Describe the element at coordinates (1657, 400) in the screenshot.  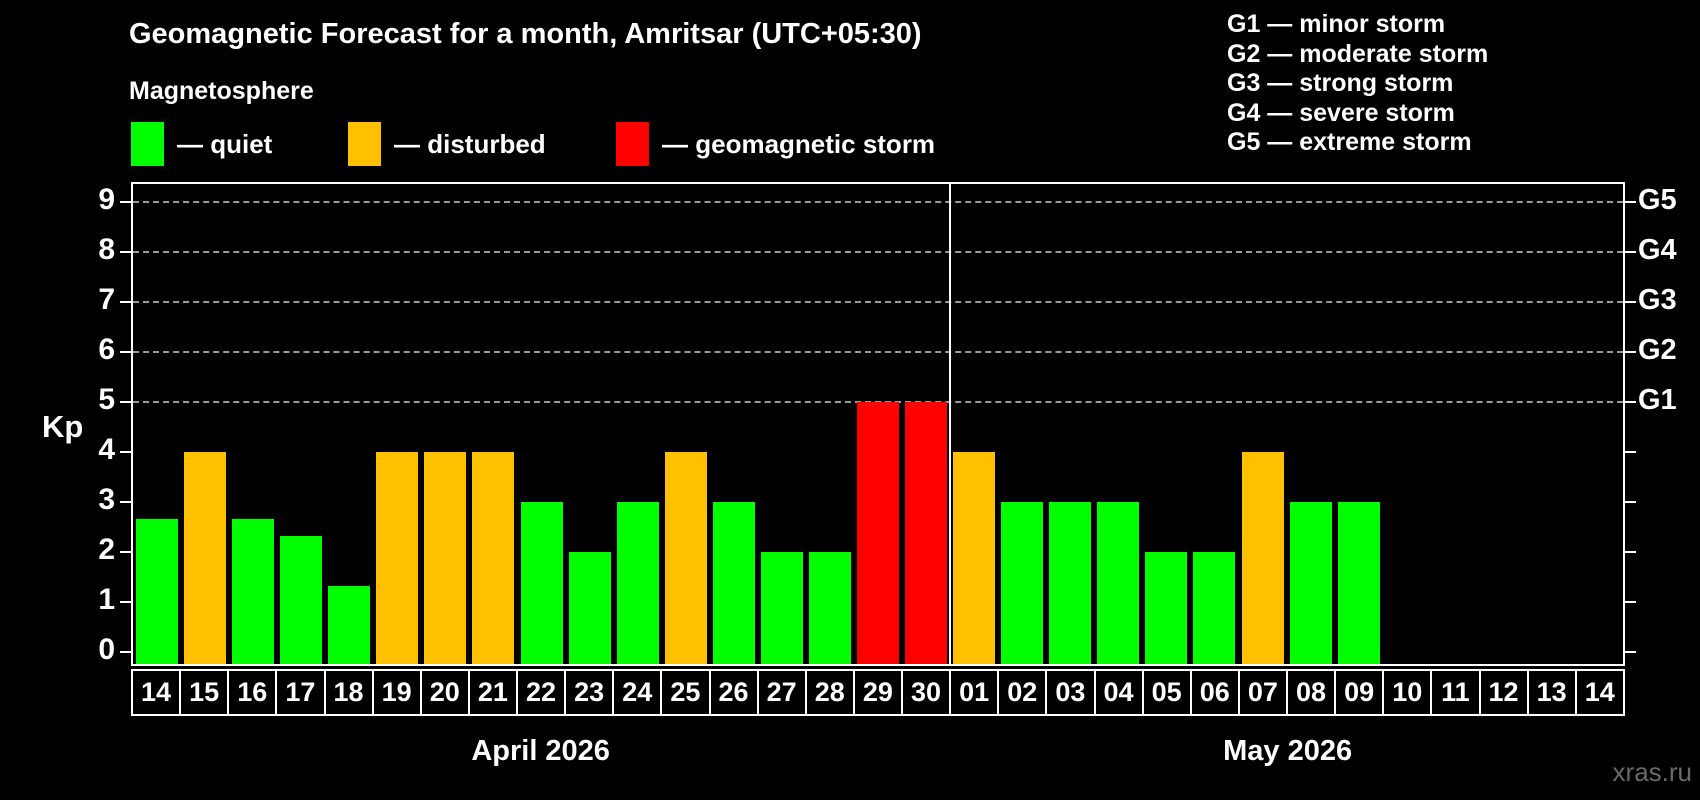
I see `g-axis-label: G1` at that location.